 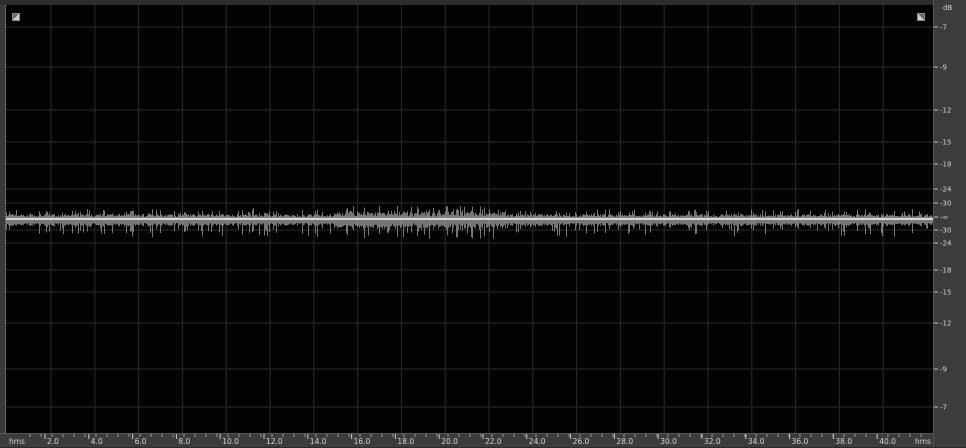 I want to click on time-tick-label: 12.0, so click(x=274, y=441).